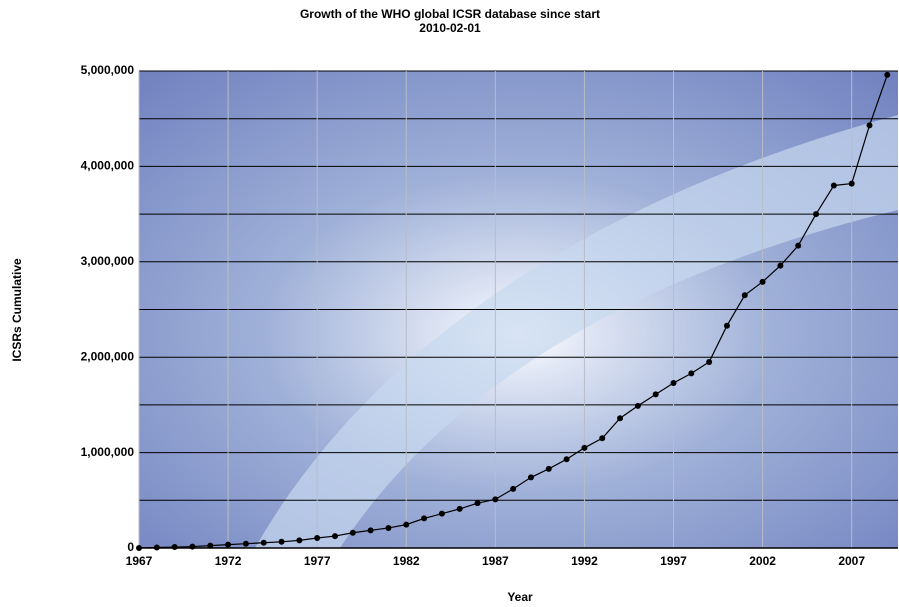 The image size is (899, 607). Describe the element at coordinates (851, 561) in the screenshot. I see `x-tick-label: 2007` at that location.